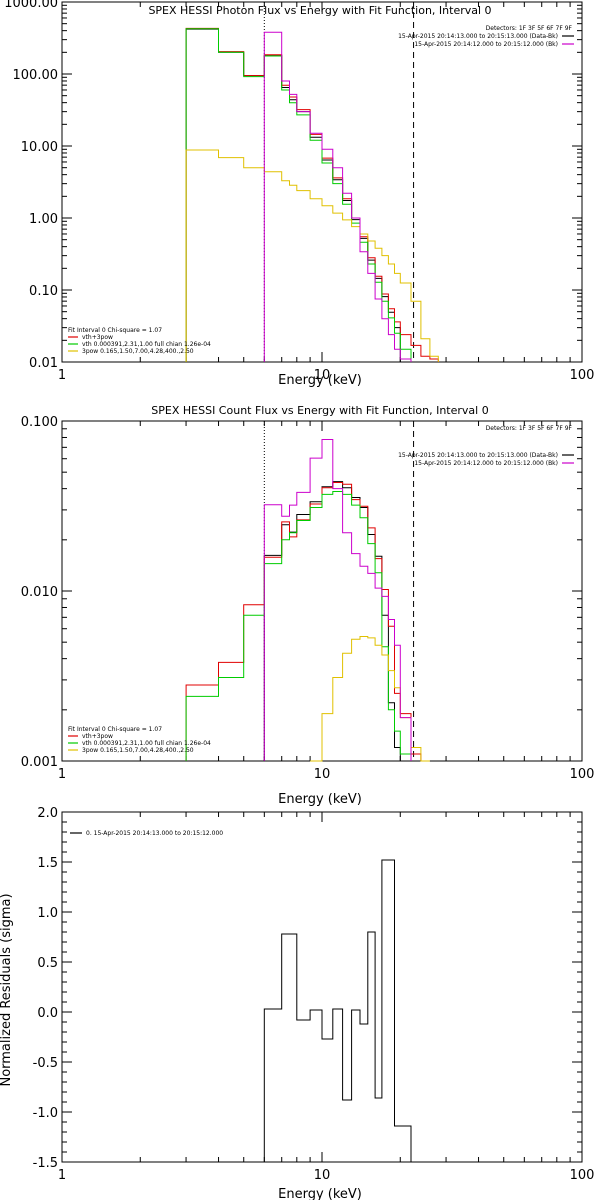 The width and height of the screenshot is (600, 1200). Describe the element at coordinates (39, 592) in the screenshot. I see `y-tick-label: 0.010` at that location.